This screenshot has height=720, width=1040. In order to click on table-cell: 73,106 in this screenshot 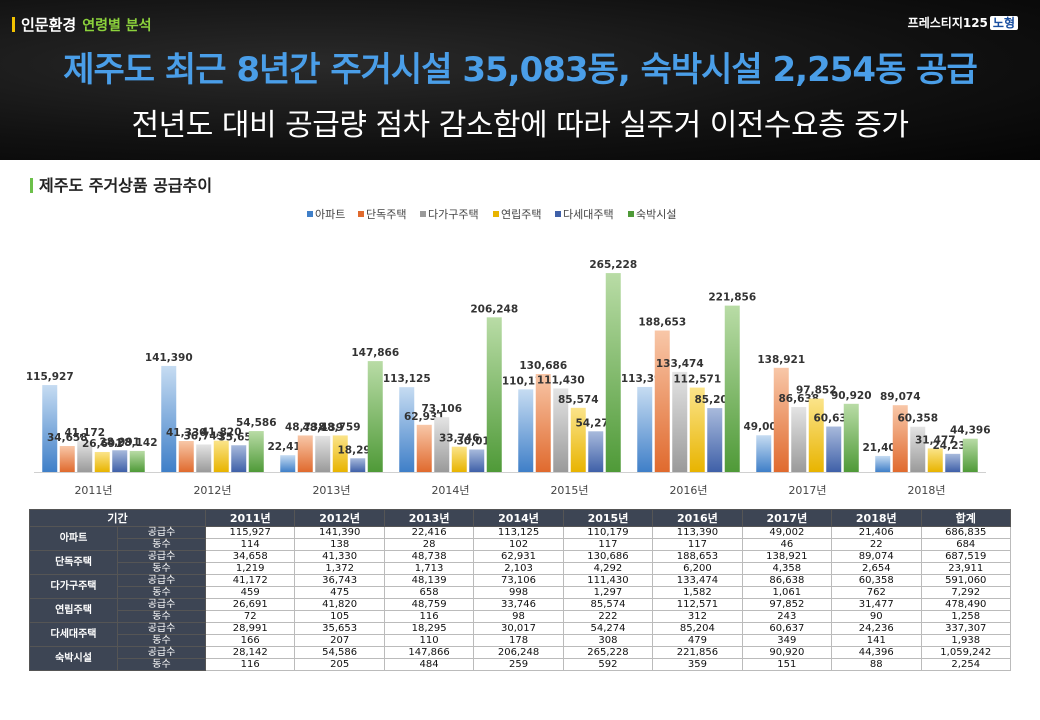, I will do `click(518, 580)`.